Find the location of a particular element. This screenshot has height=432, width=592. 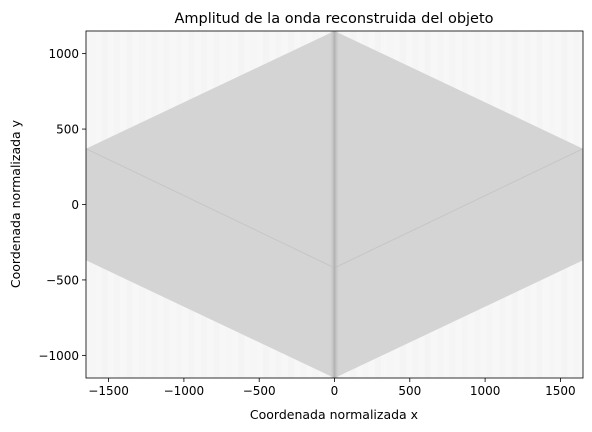

center-stripe is located at coordinates (334, 204).